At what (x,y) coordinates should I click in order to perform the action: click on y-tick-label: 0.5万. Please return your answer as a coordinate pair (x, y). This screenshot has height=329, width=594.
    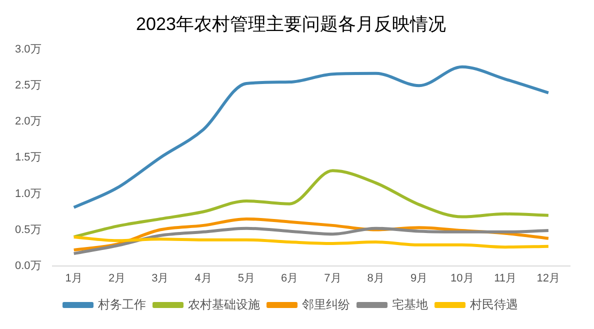
    Looking at the image, I should click on (28, 230).